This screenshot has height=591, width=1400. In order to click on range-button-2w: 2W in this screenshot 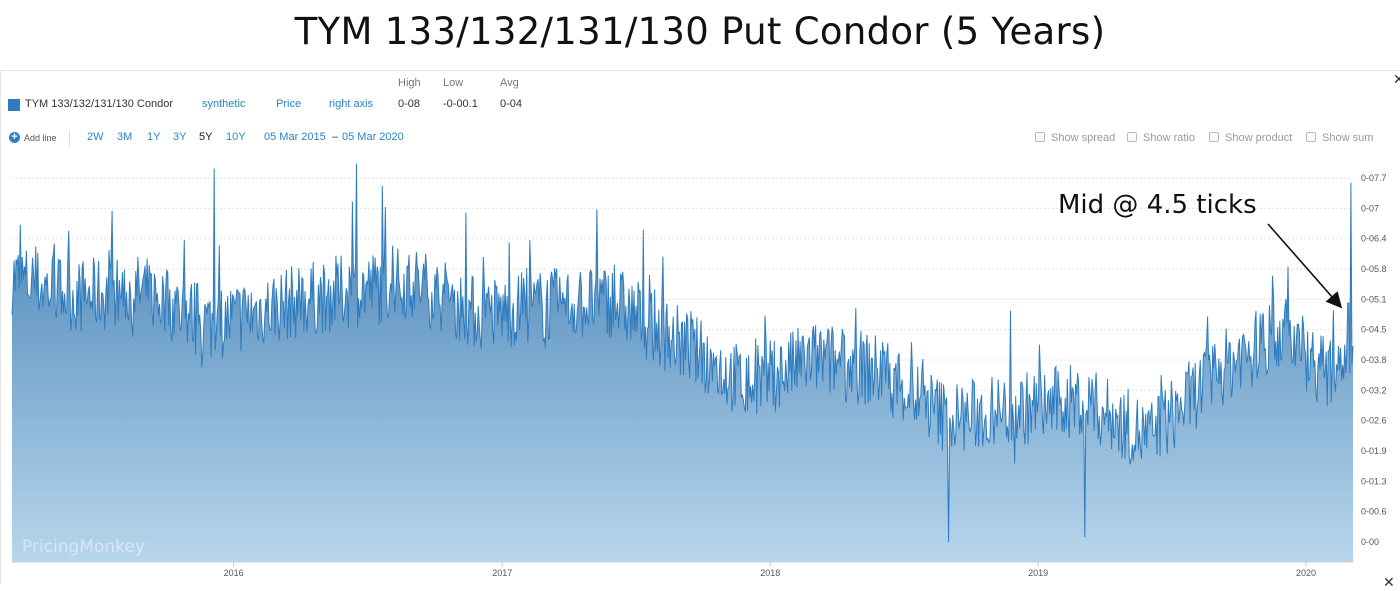, I will do `click(95, 137)`.